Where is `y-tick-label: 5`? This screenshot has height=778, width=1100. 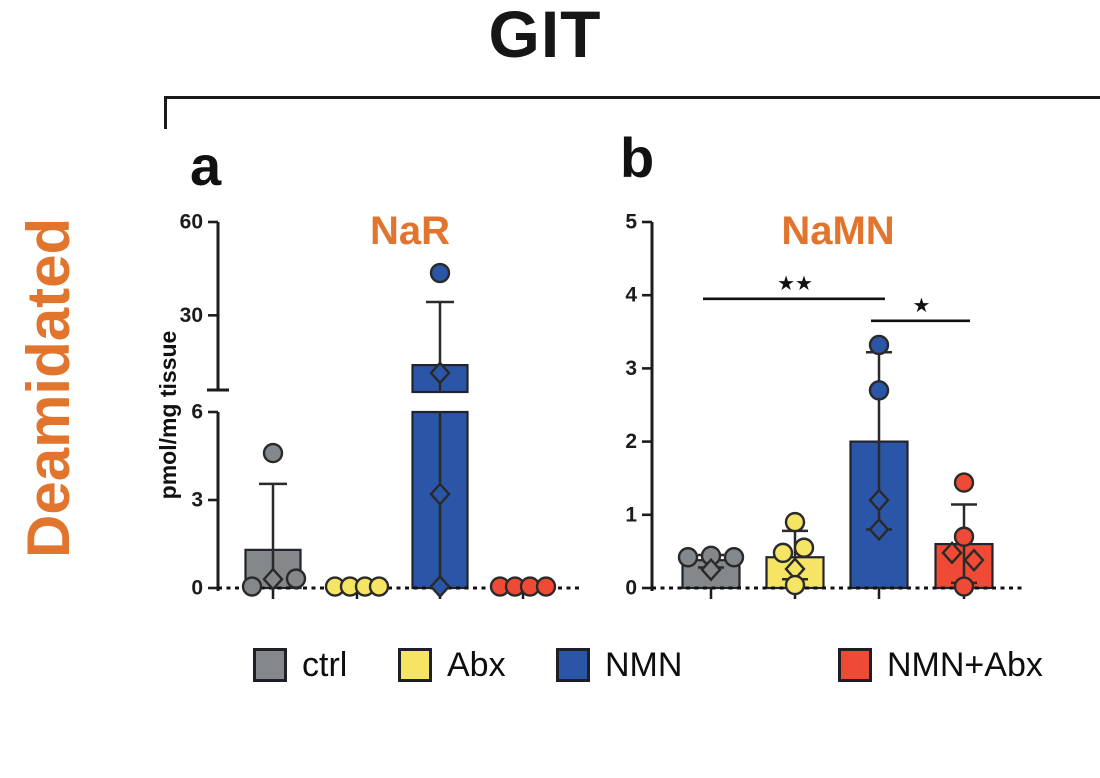 y-tick-label: 5 is located at coordinates (631, 222).